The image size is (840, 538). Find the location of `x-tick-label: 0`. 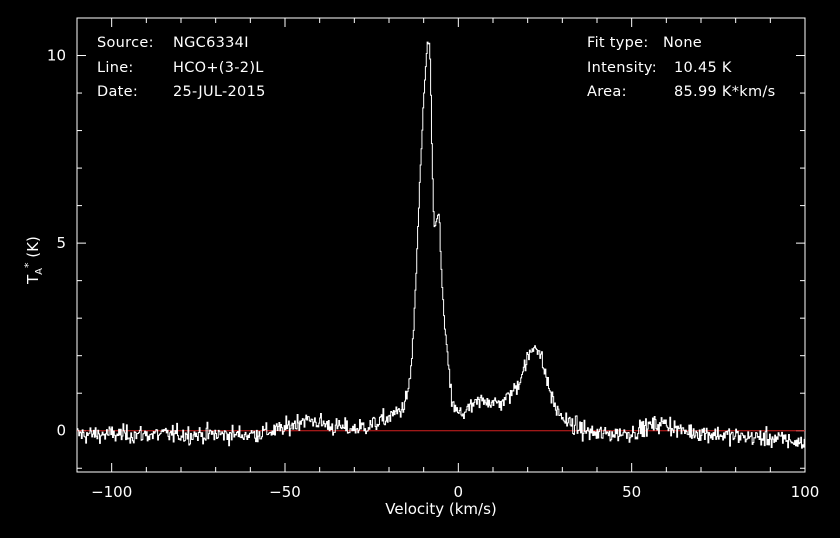

x-tick-label: 0 is located at coordinates (459, 492).